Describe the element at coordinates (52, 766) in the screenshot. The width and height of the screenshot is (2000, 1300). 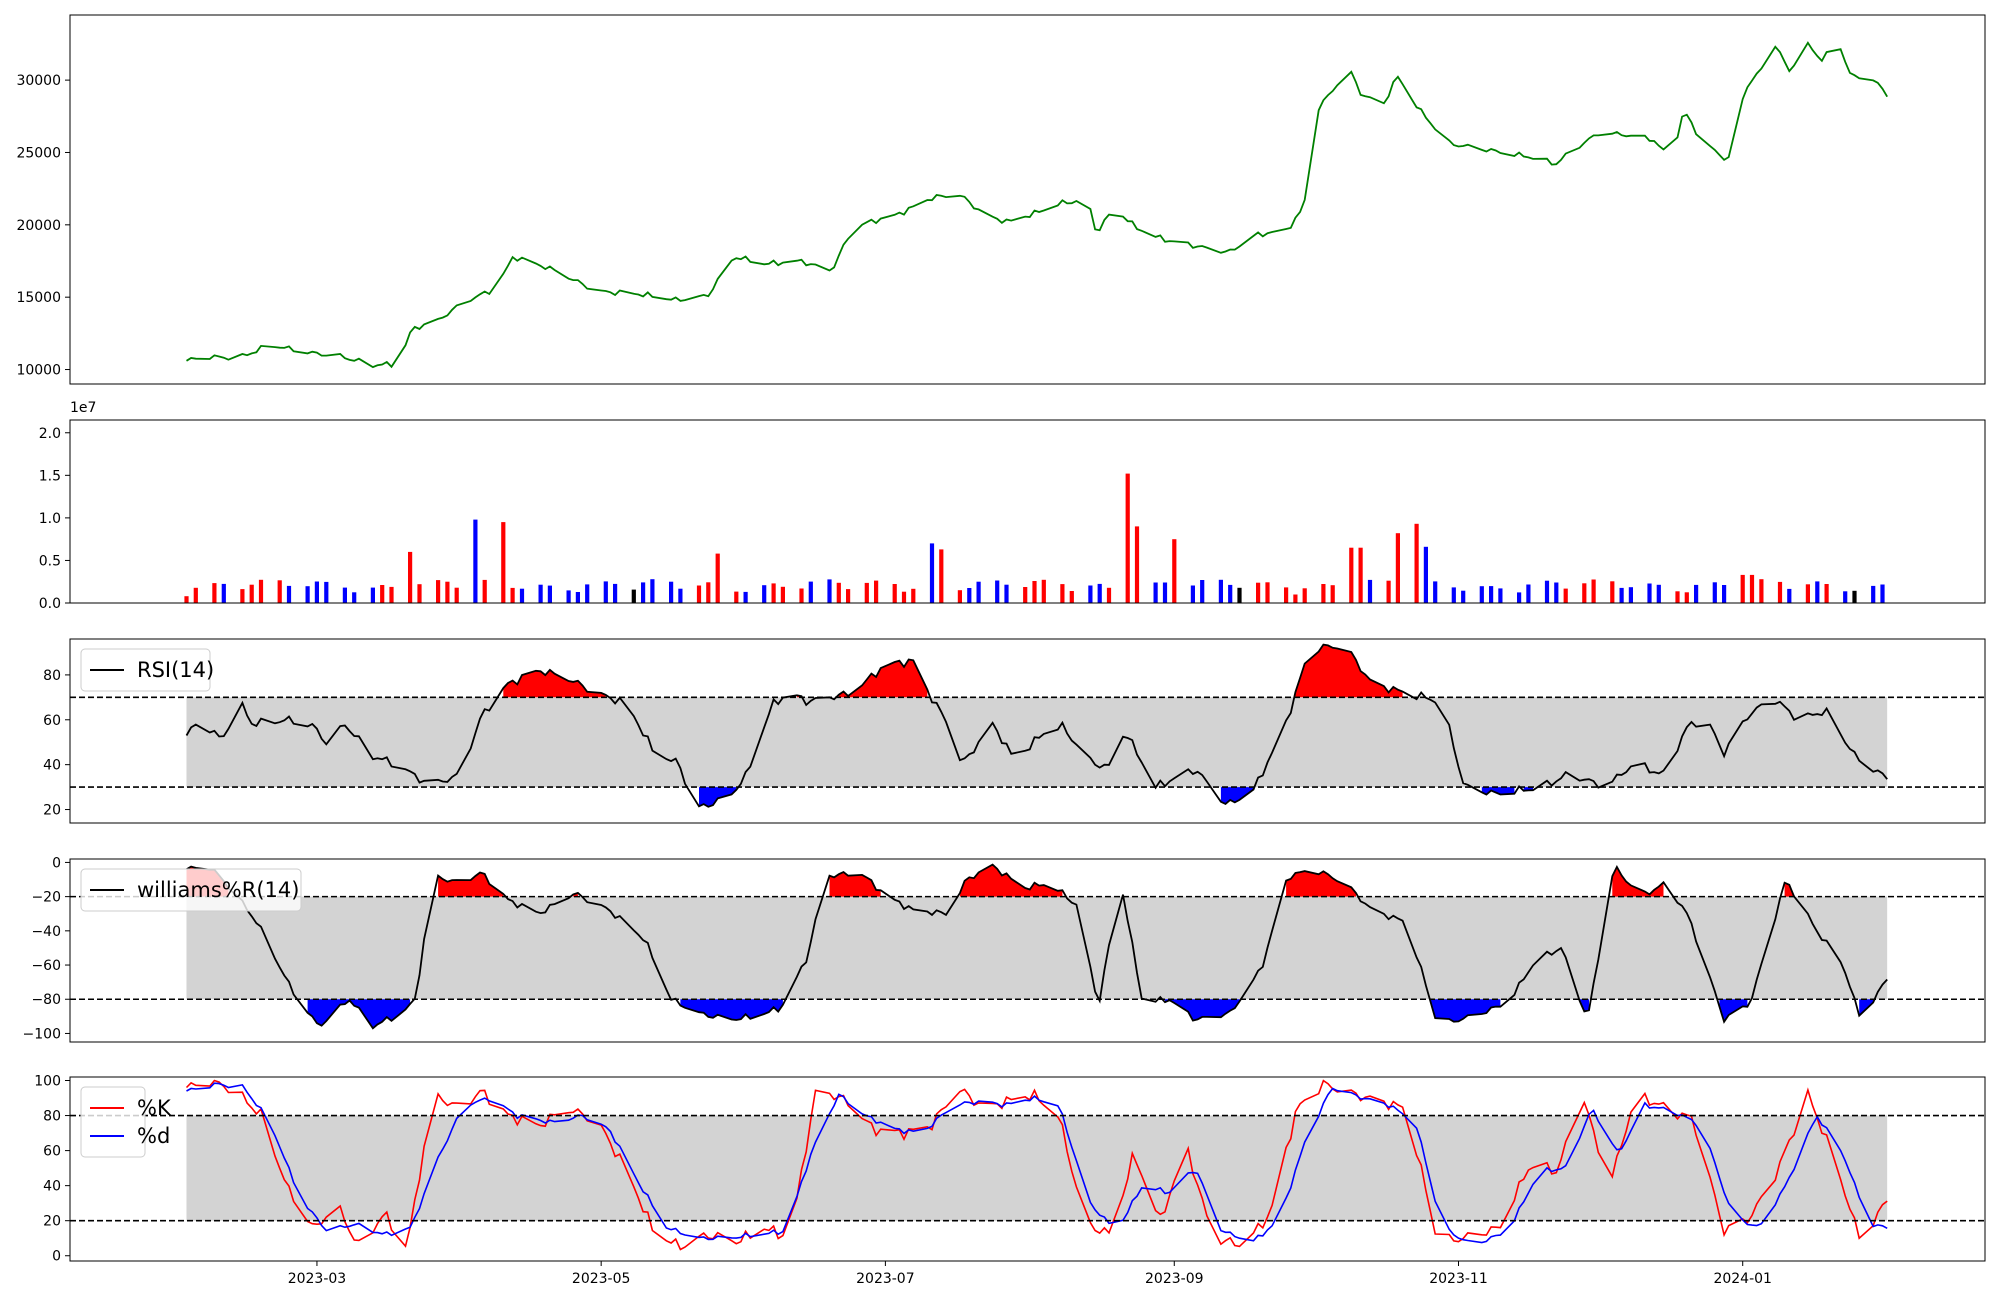
I see `y-tick-label: 40` at that location.